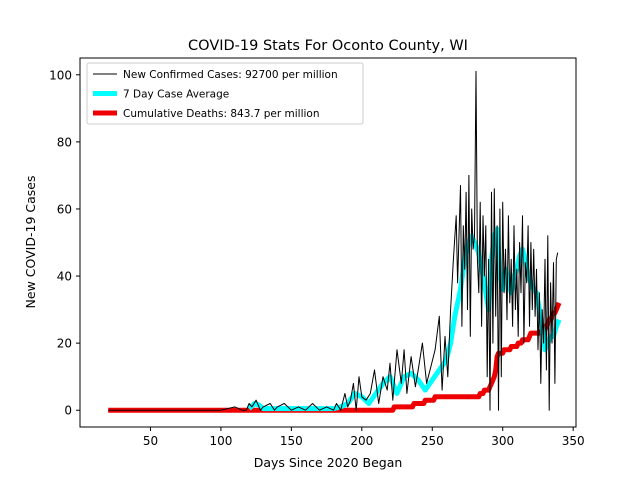 The height and width of the screenshot is (480, 640). Describe the element at coordinates (291, 441) in the screenshot. I see `x-tick-label: 150` at that location.